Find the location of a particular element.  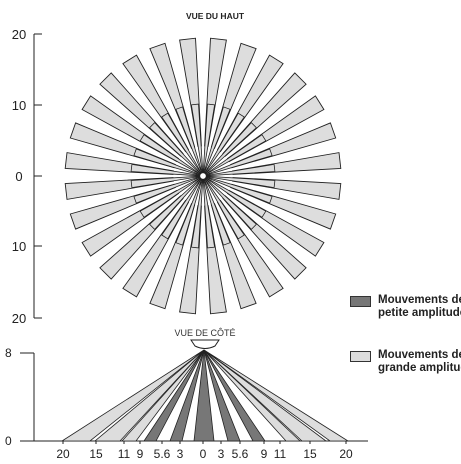

sensor-center is located at coordinates (203, 176).